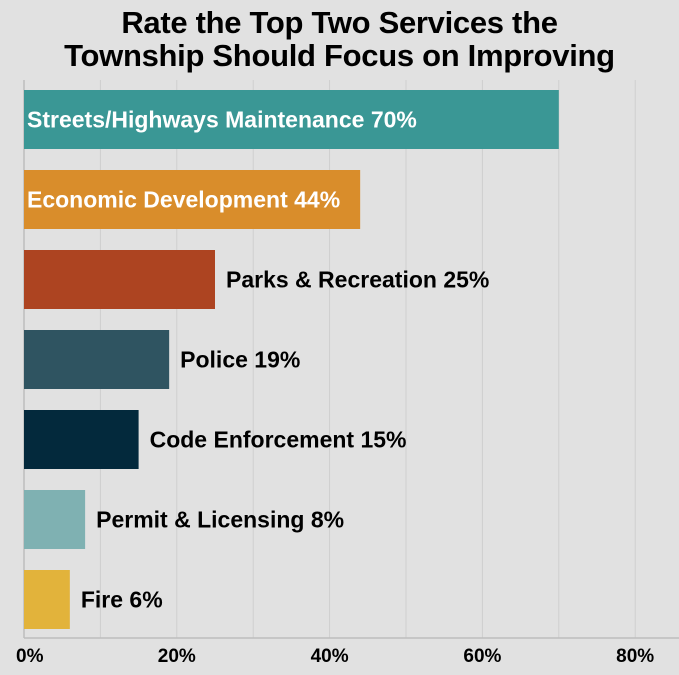  Describe the element at coordinates (183, 200) in the screenshot. I see `data-label-1: Economic Development 44%` at that location.